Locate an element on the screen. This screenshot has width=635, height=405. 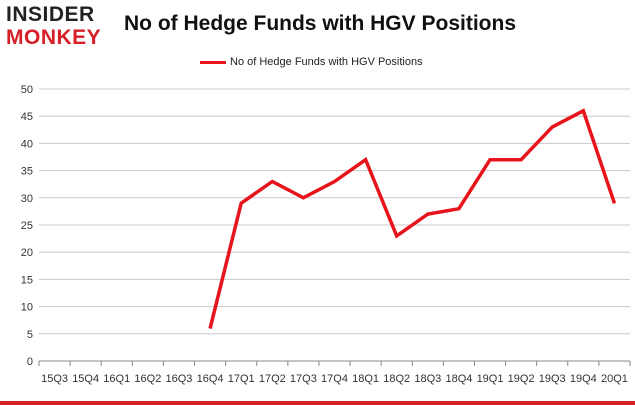
y-tick-label: 5 is located at coordinates (30, 335).